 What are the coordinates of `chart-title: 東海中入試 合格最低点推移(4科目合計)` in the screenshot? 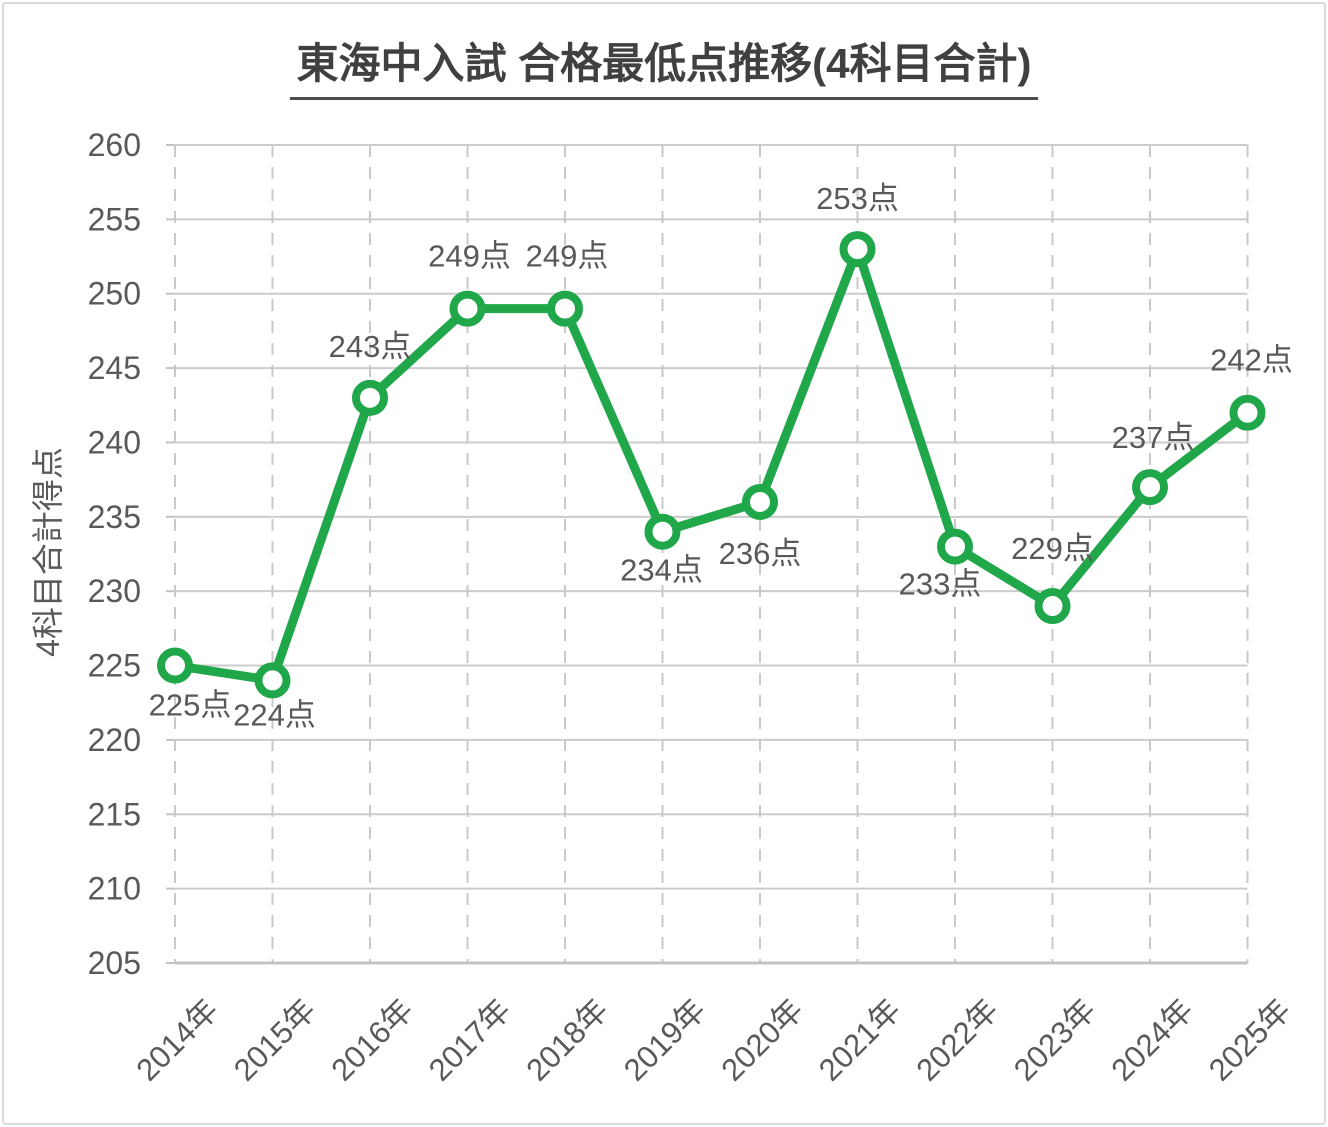 It's located at (664, 65).